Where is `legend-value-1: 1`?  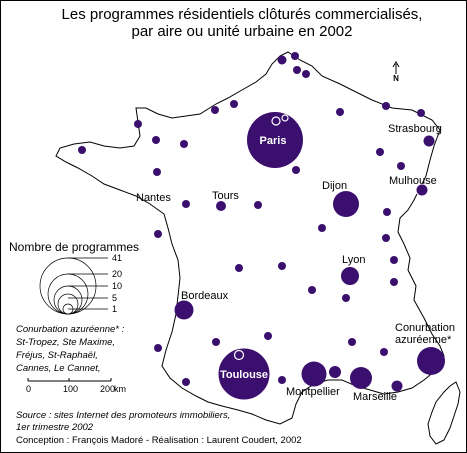 legend-value-1: 1 is located at coordinates (114, 309).